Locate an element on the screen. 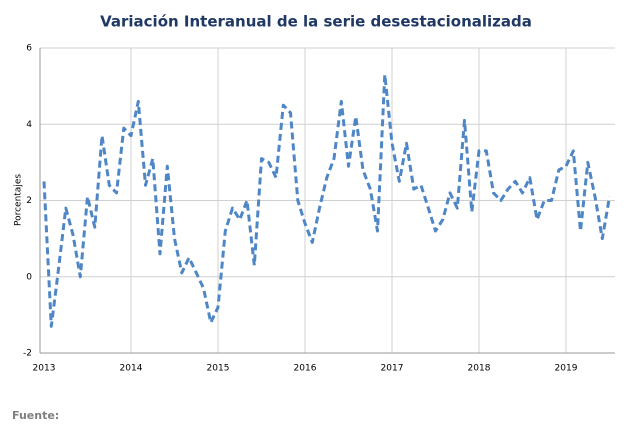 The height and width of the screenshot is (428, 633). y-axis-label: Porcentajes is located at coordinates (19, 200).